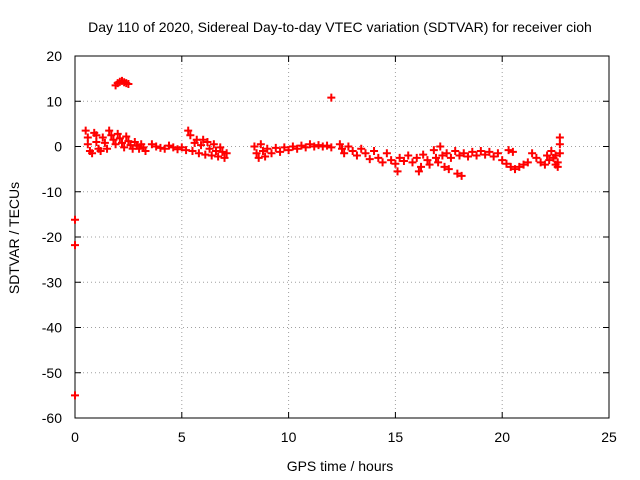 The width and height of the screenshot is (640, 480). Describe the element at coordinates (14, 238) in the screenshot. I see `y-axis-label: SDTVAR / TECUs` at that location.